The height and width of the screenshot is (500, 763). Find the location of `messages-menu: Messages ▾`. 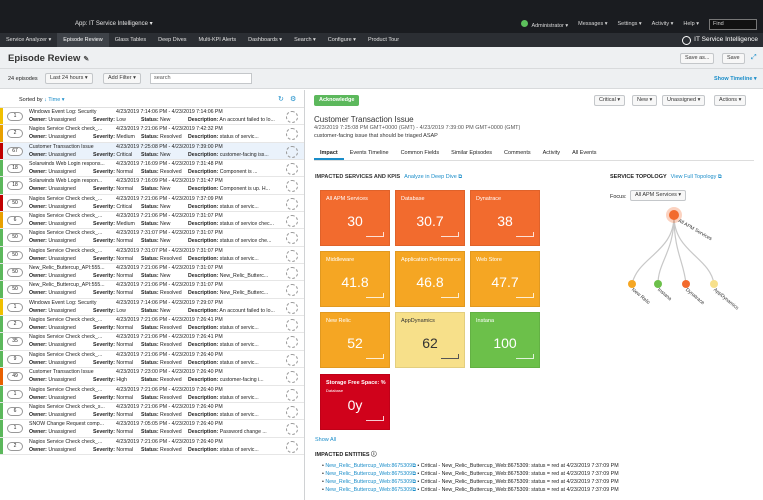

messages-menu: Messages ▾ is located at coordinates (593, 24).